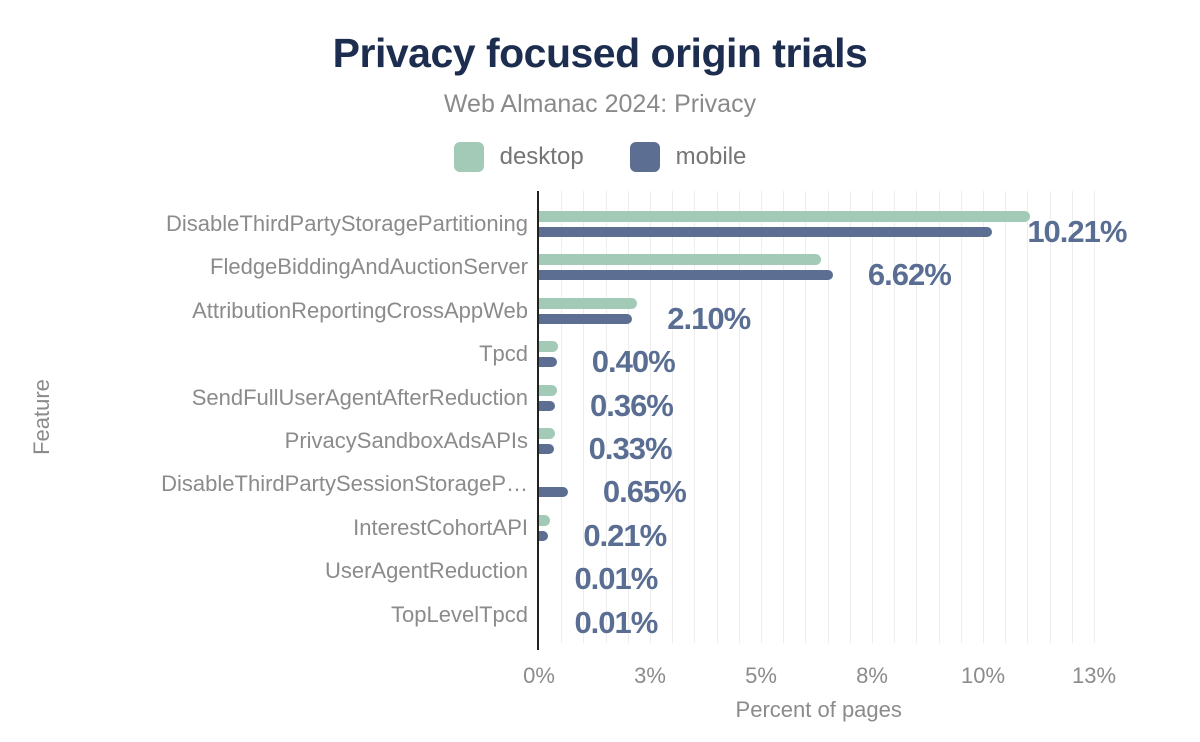 The height and width of the screenshot is (742, 1200). What do you see at coordinates (983, 675) in the screenshot?
I see `x-tick-label: 10%` at bounding box center [983, 675].